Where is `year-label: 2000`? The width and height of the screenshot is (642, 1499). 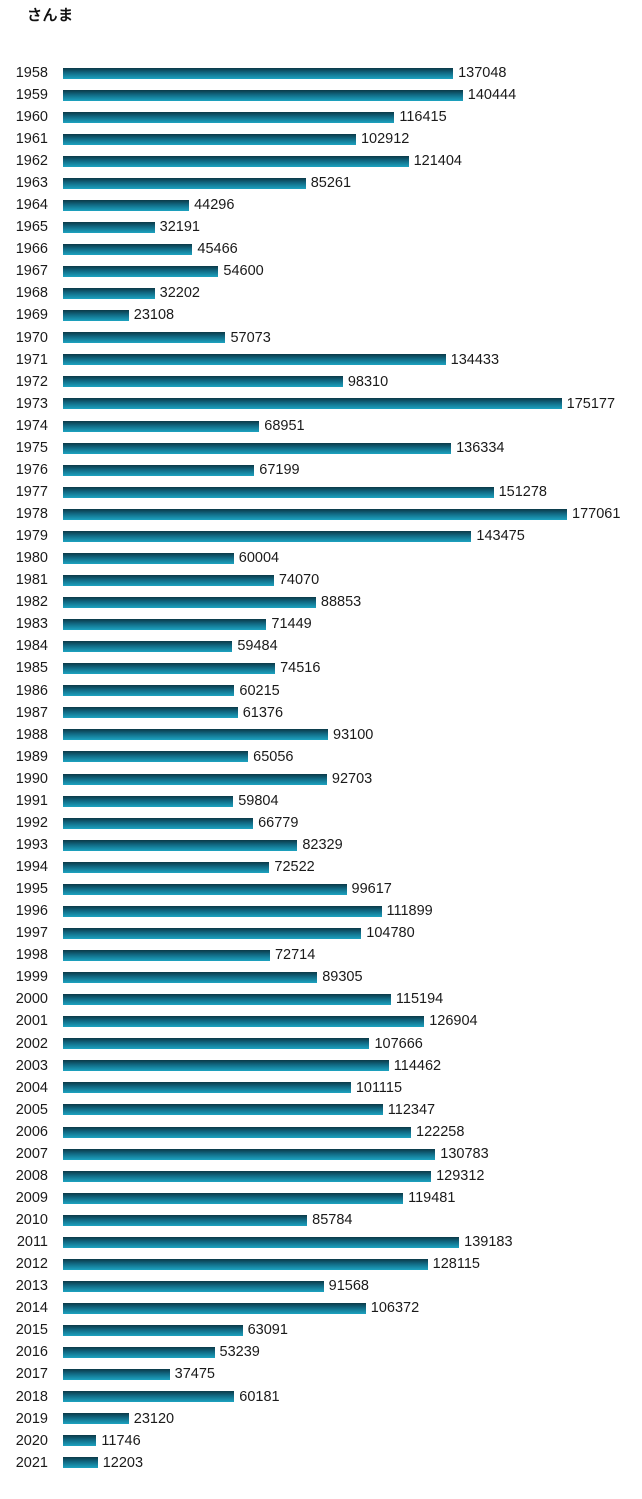
year-label: 2000 is located at coordinates (31, 999).